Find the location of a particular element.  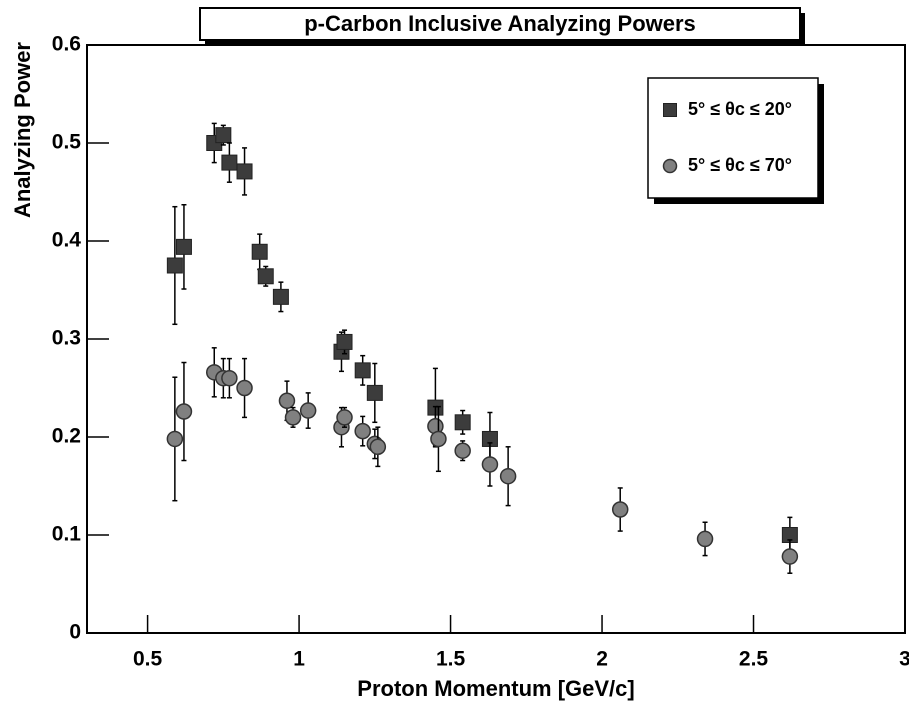

x-tick-label: 2.5 is located at coordinates (754, 659).